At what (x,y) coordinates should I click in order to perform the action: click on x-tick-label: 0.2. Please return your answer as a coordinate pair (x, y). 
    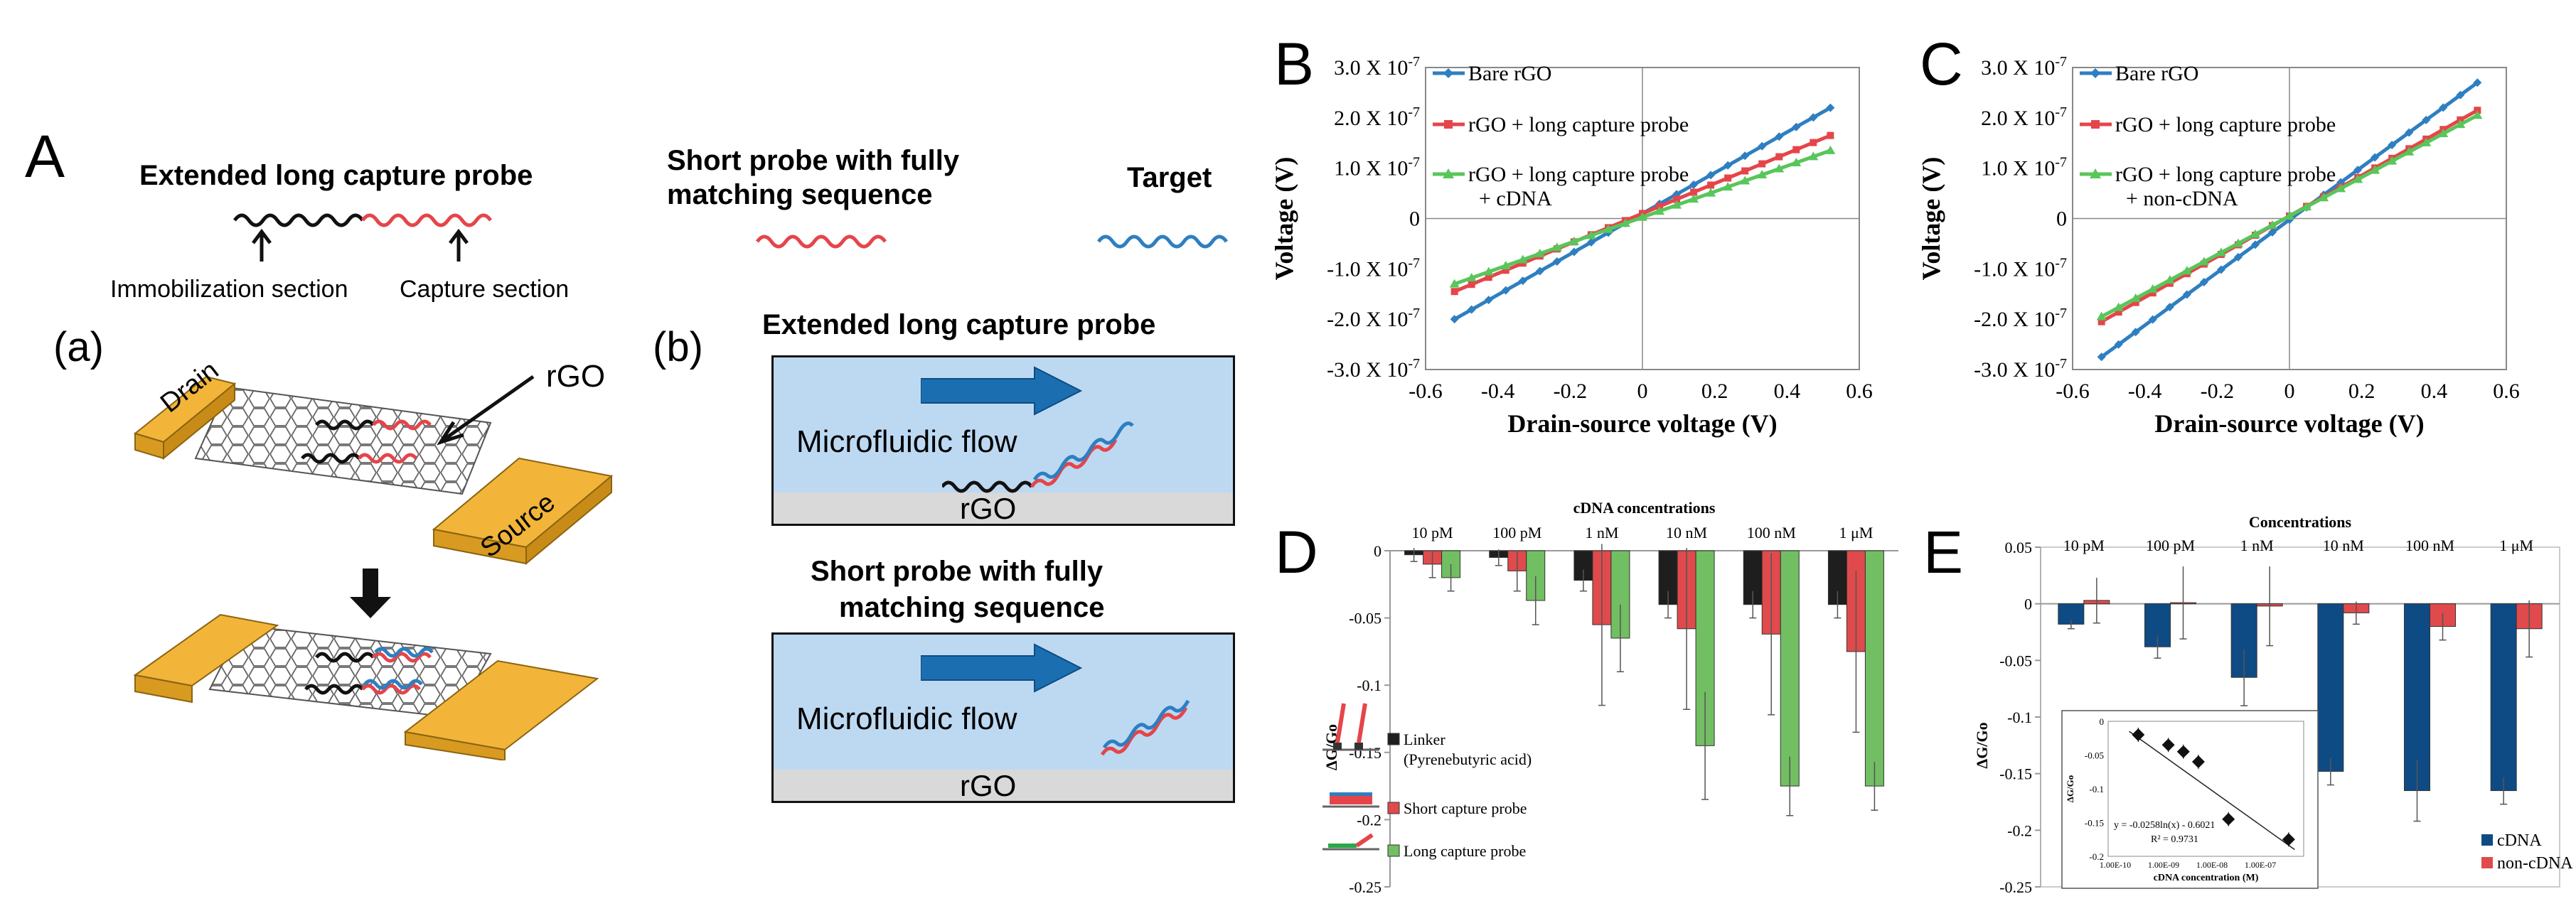
    Looking at the image, I should click on (1714, 391).